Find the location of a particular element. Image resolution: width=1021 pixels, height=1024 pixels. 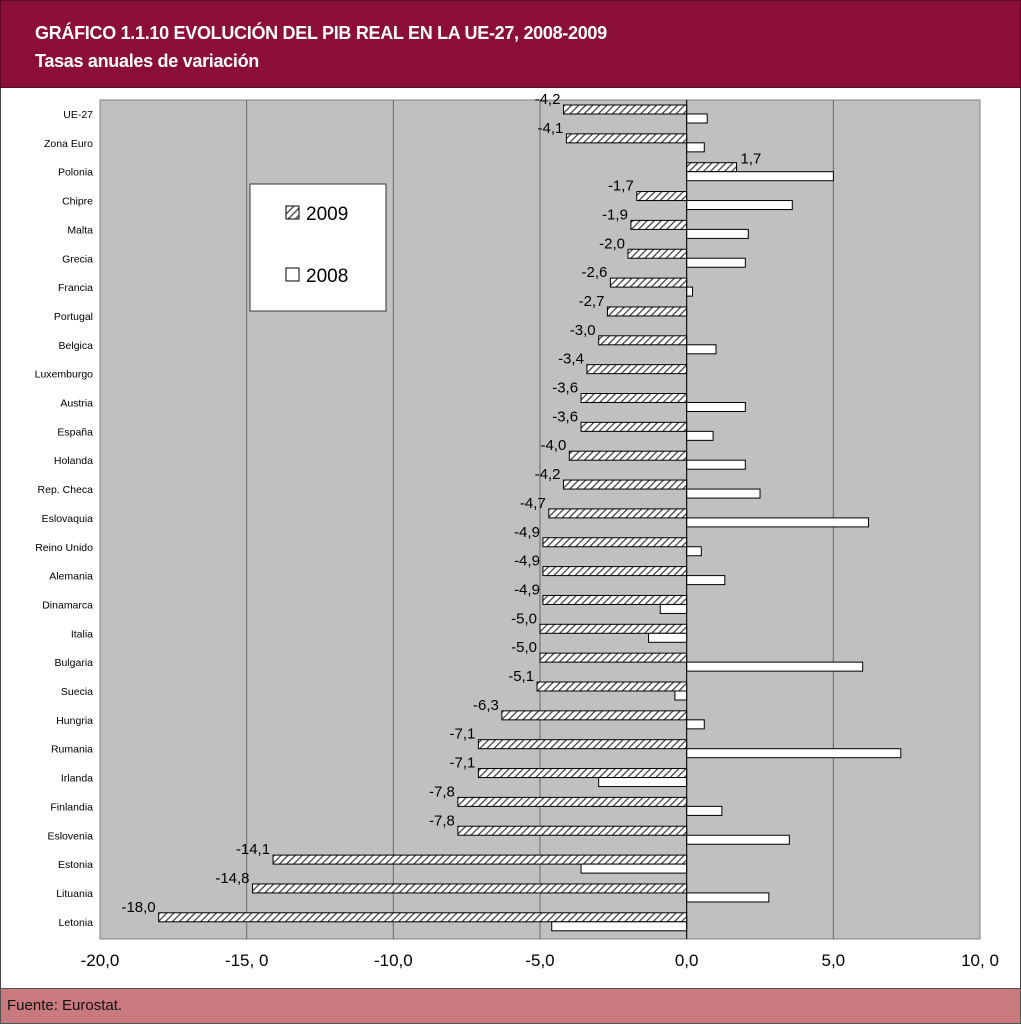

category-label: Polonia is located at coordinates (75, 173).